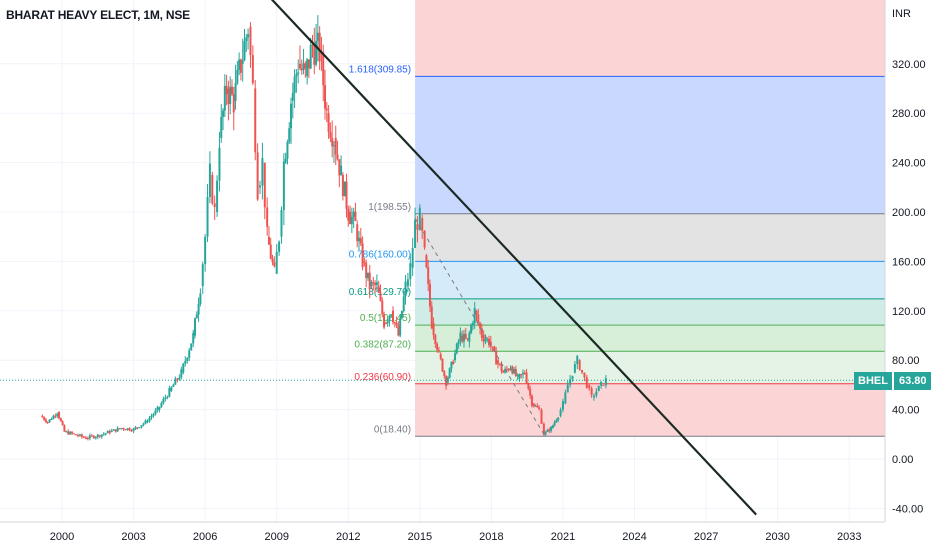  I want to click on last-price-badge: 63.80, so click(912, 381).